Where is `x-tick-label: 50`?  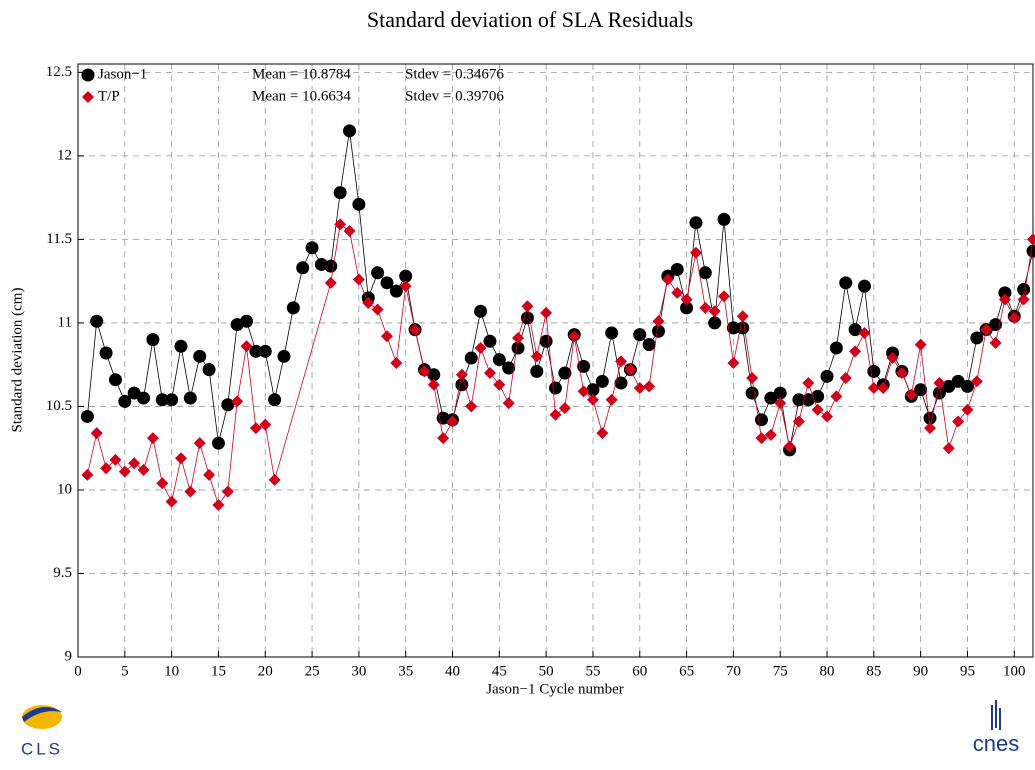
x-tick-label: 50 is located at coordinates (546, 671).